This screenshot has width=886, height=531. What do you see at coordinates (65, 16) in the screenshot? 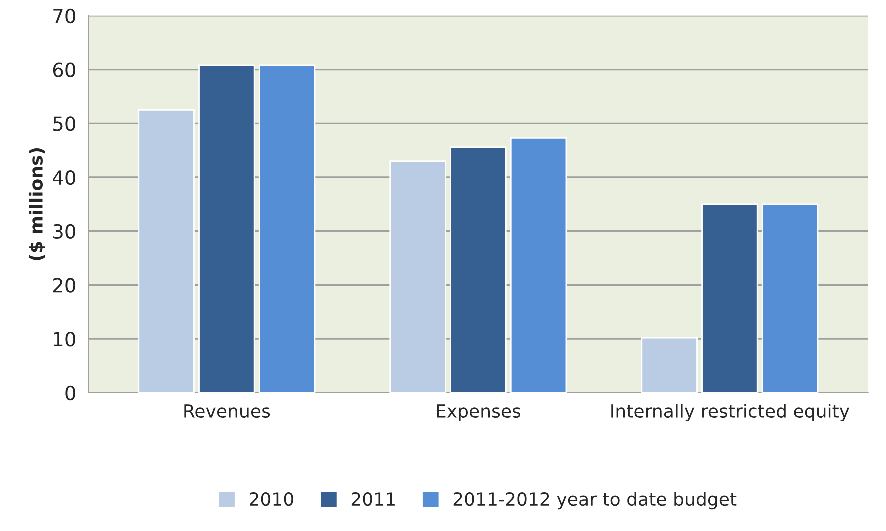
I see `y-tick-label: 70` at bounding box center [65, 16].